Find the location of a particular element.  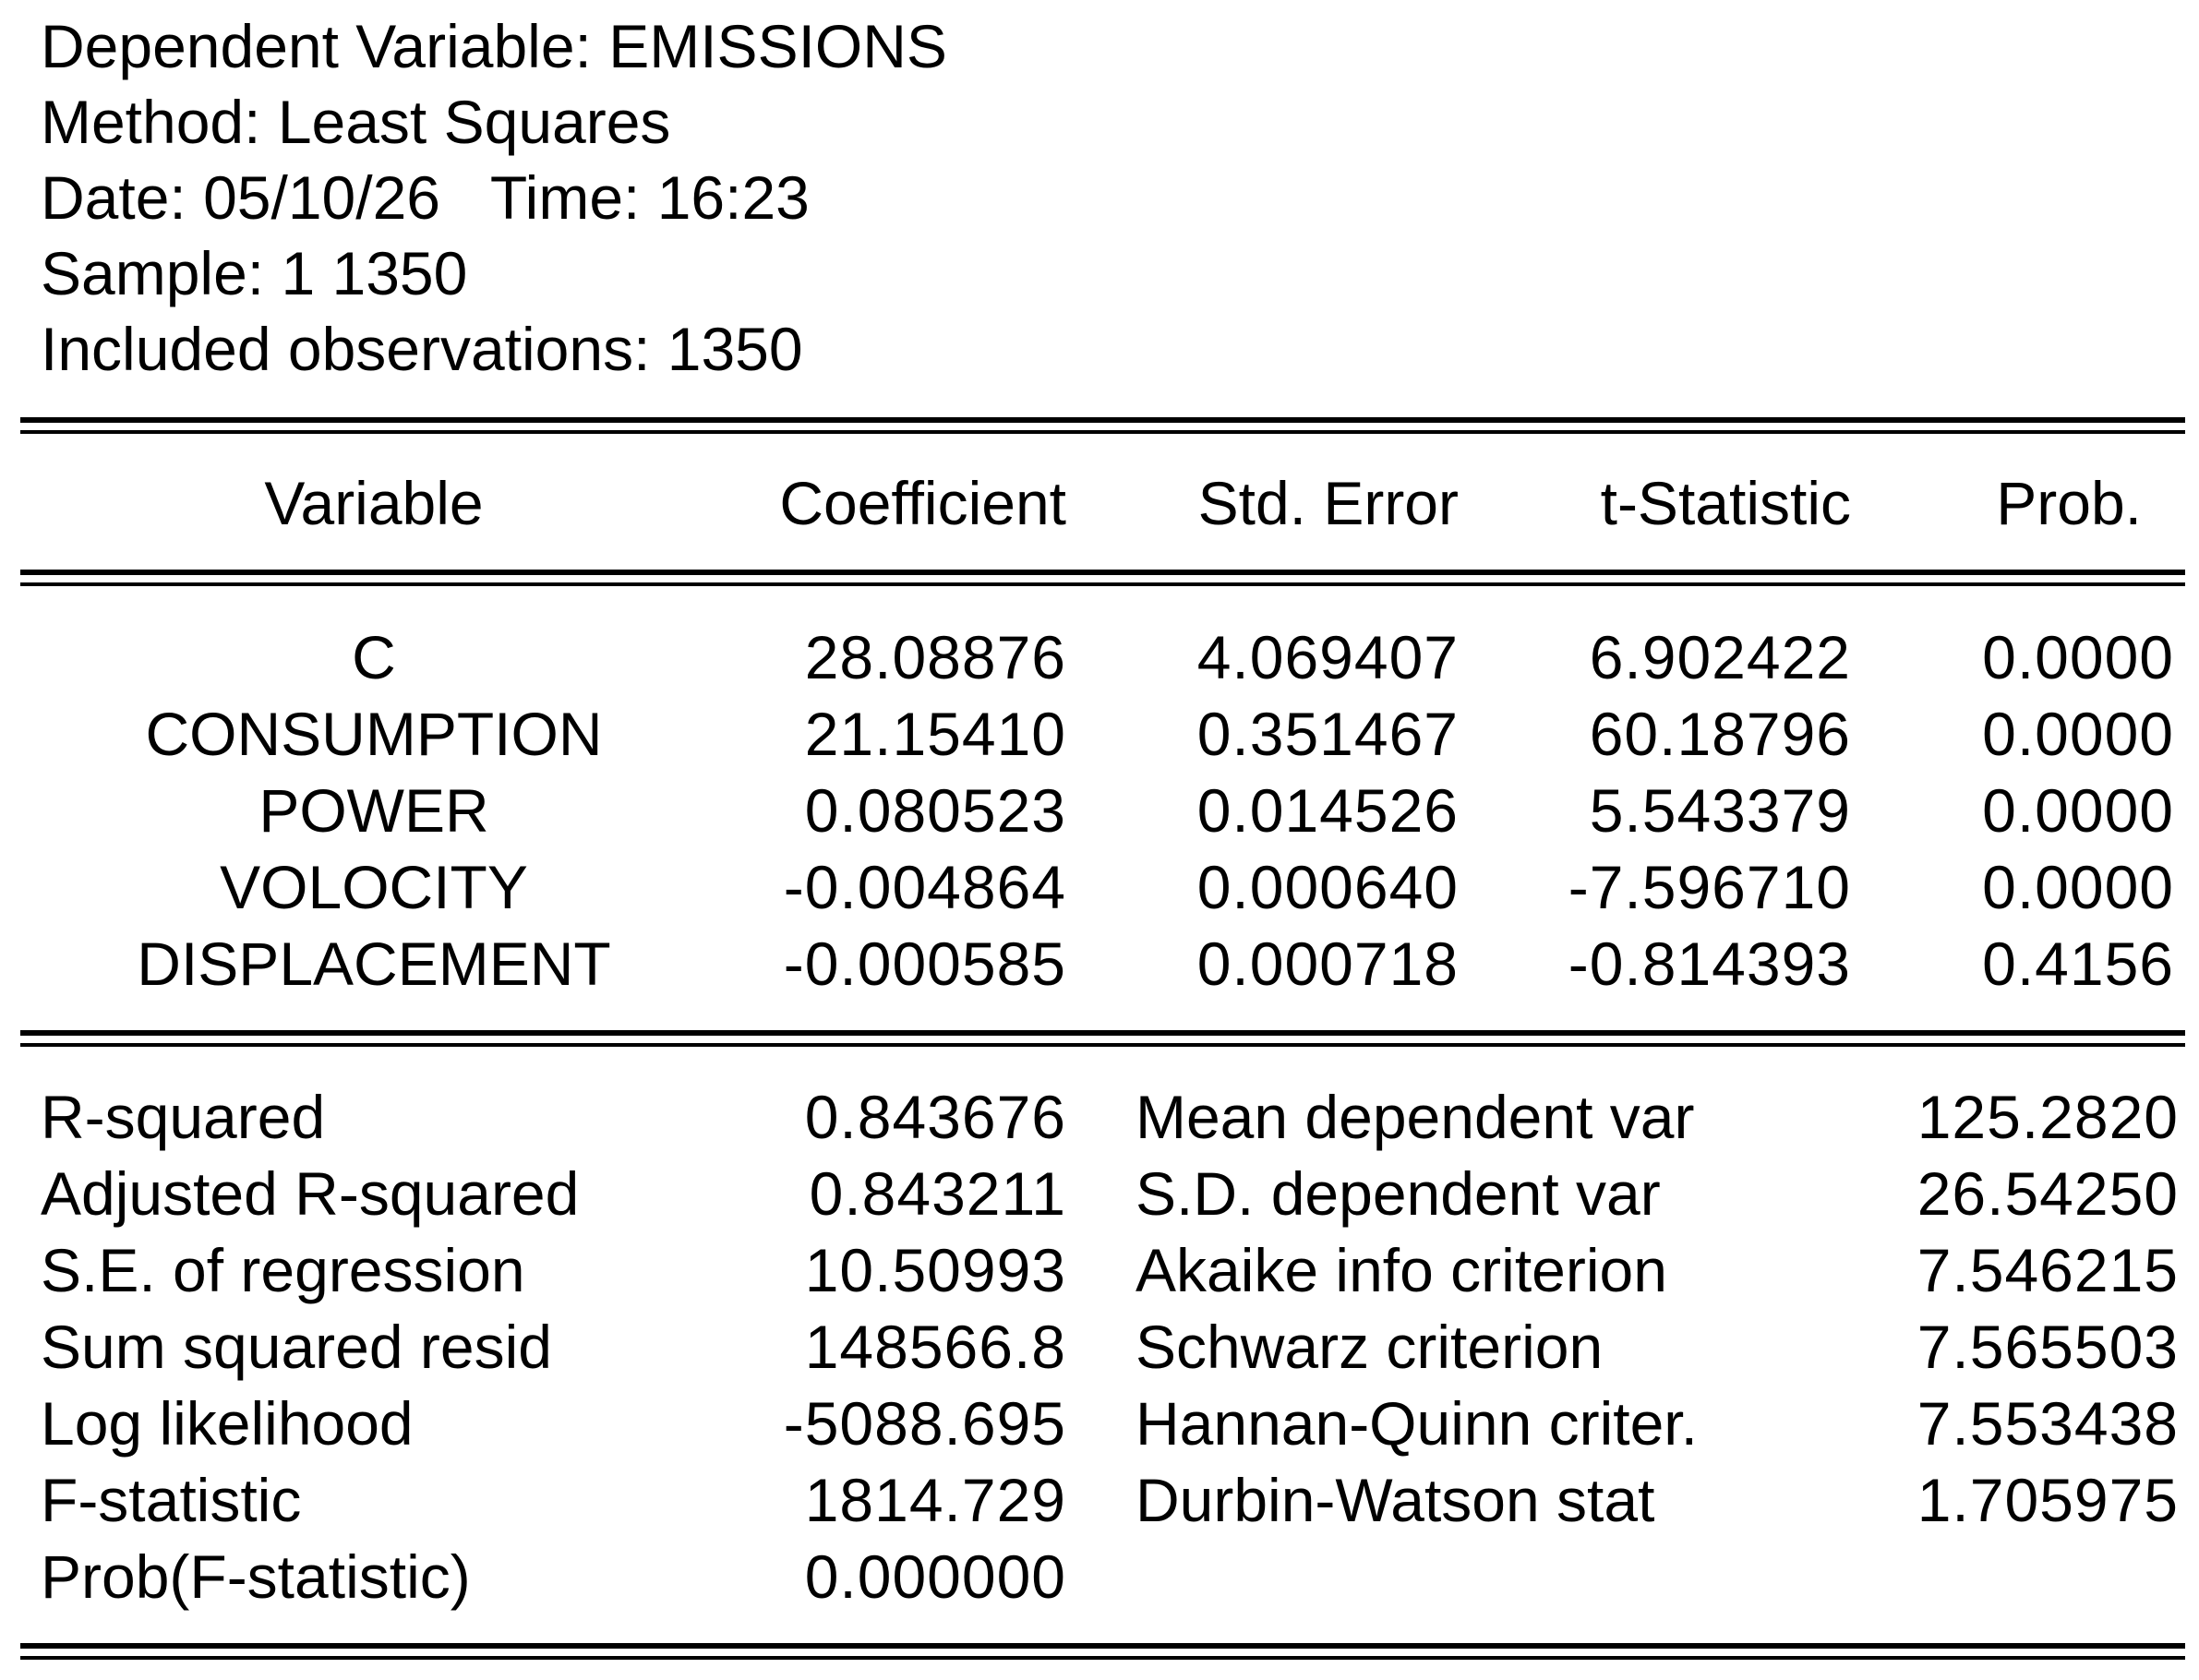

column-header-variable: Variable is located at coordinates (374, 503).